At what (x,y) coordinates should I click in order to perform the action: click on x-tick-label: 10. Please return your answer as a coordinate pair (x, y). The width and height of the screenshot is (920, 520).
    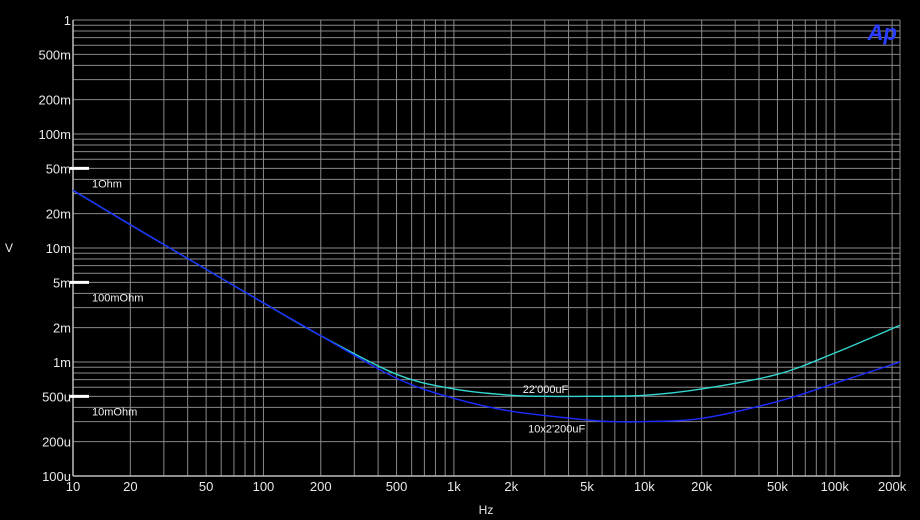
    Looking at the image, I should click on (73, 486).